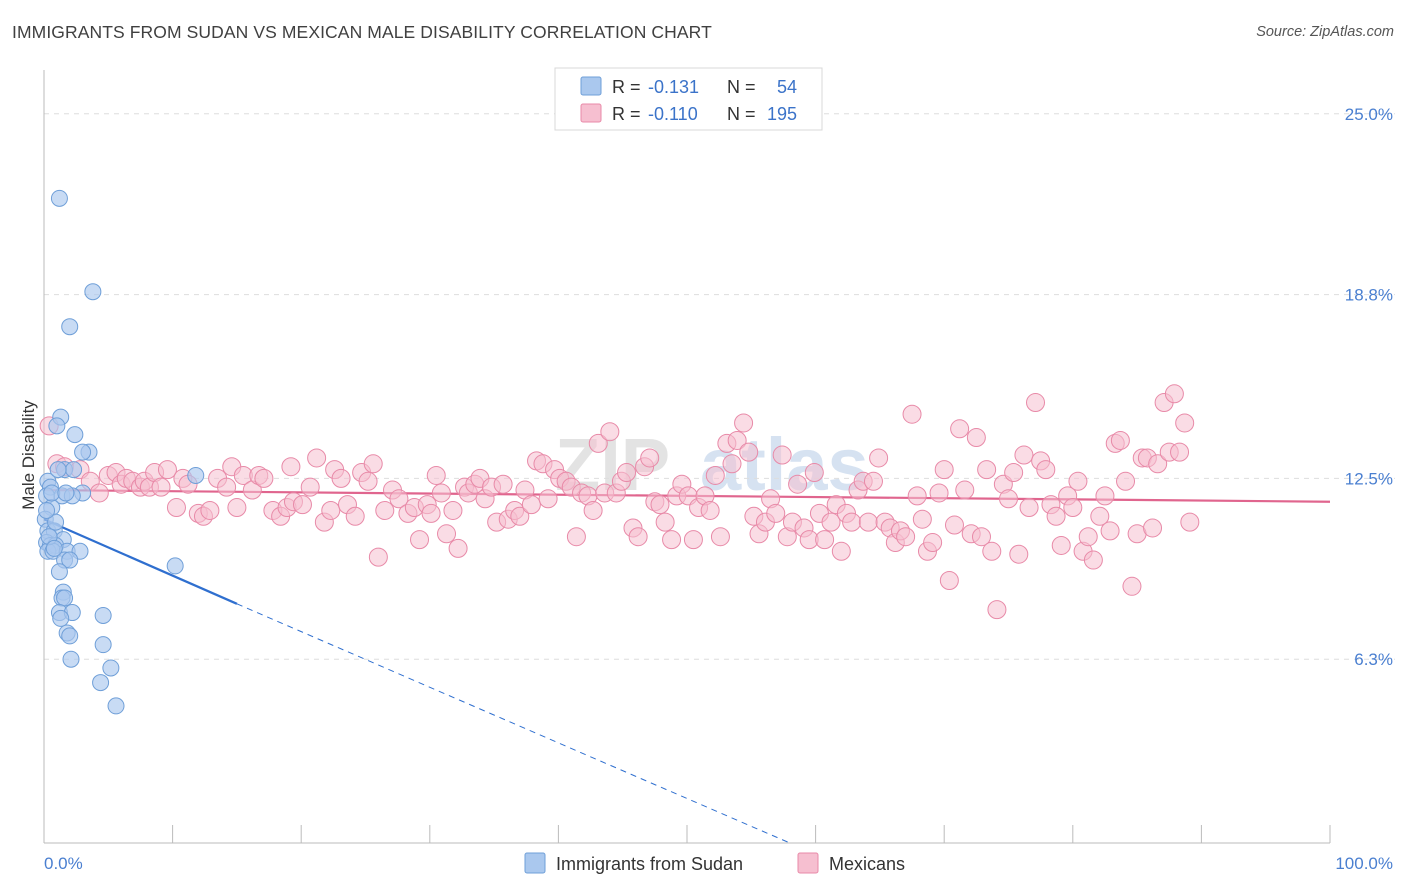 Image resolution: width=1406 pixels, height=892 pixels. What do you see at coordinates (626, 114) in the screenshot?
I see `legend-r-label-mexicans: R =` at bounding box center [626, 114].